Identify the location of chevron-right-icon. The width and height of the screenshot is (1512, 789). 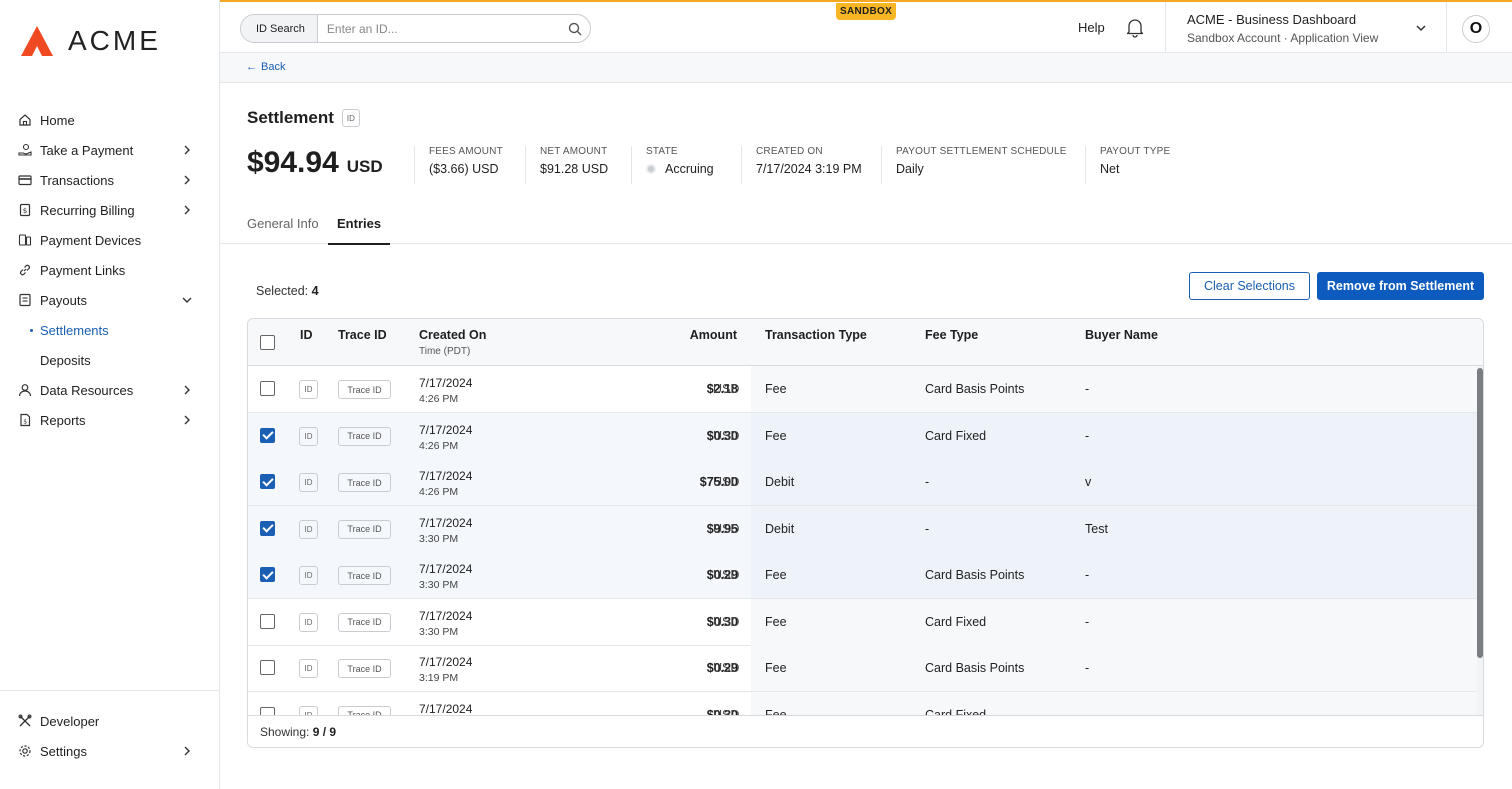
(187, 751).